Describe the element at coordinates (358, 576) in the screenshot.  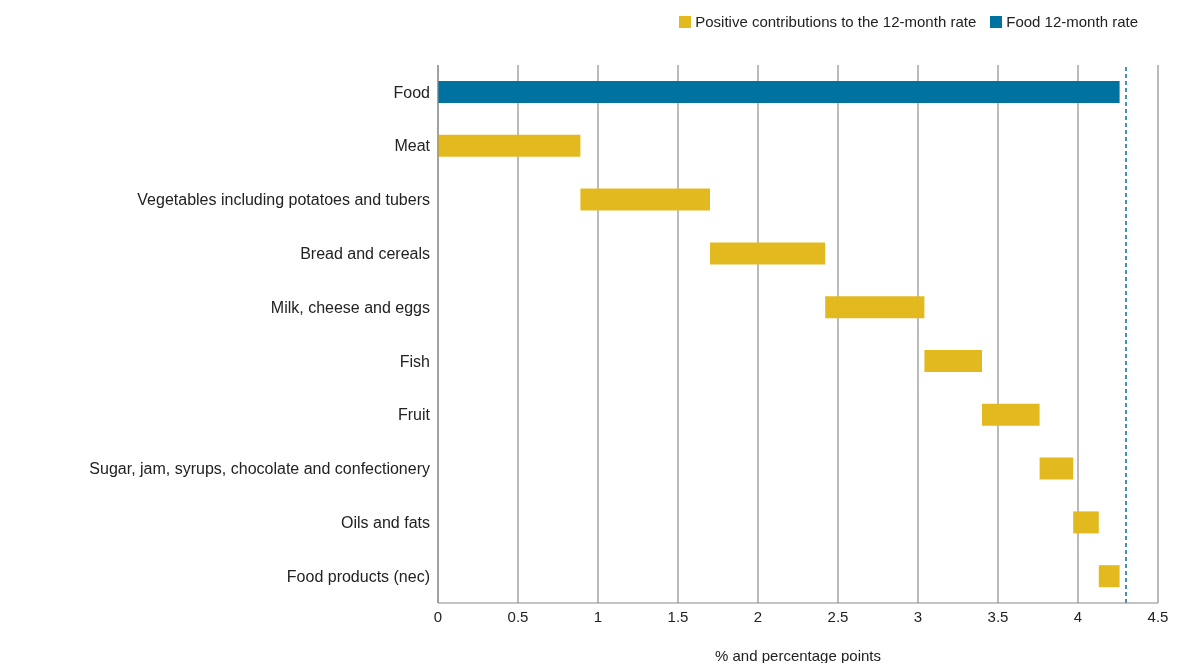
I see `y-tick-label: Food products (nec)` at that location.